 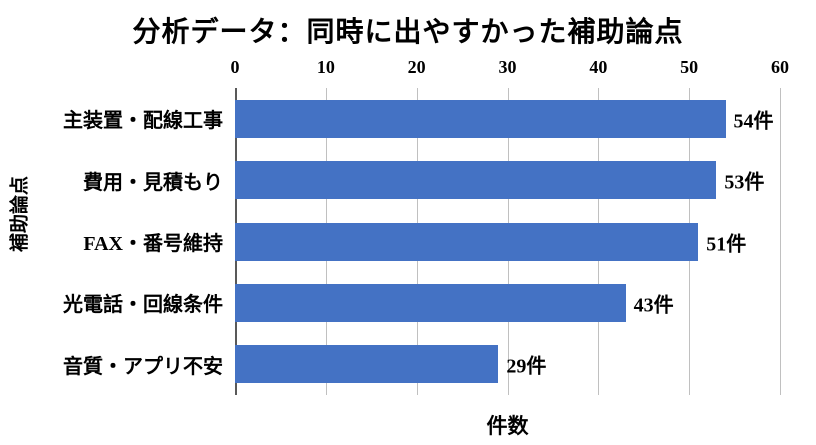 I want to click on bar-track: 43件, so click(x=507, y=302).